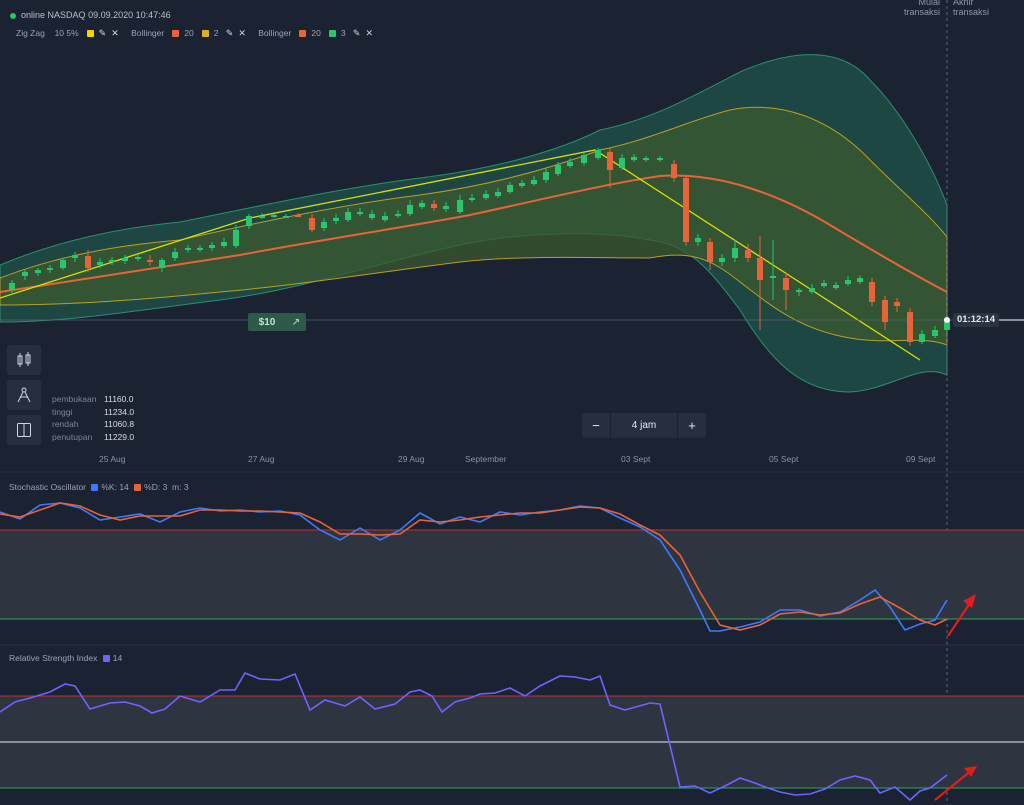  Describe the element at coordinates (486, 459) in the screenshot. I see `x-axis-label: September` at that location.